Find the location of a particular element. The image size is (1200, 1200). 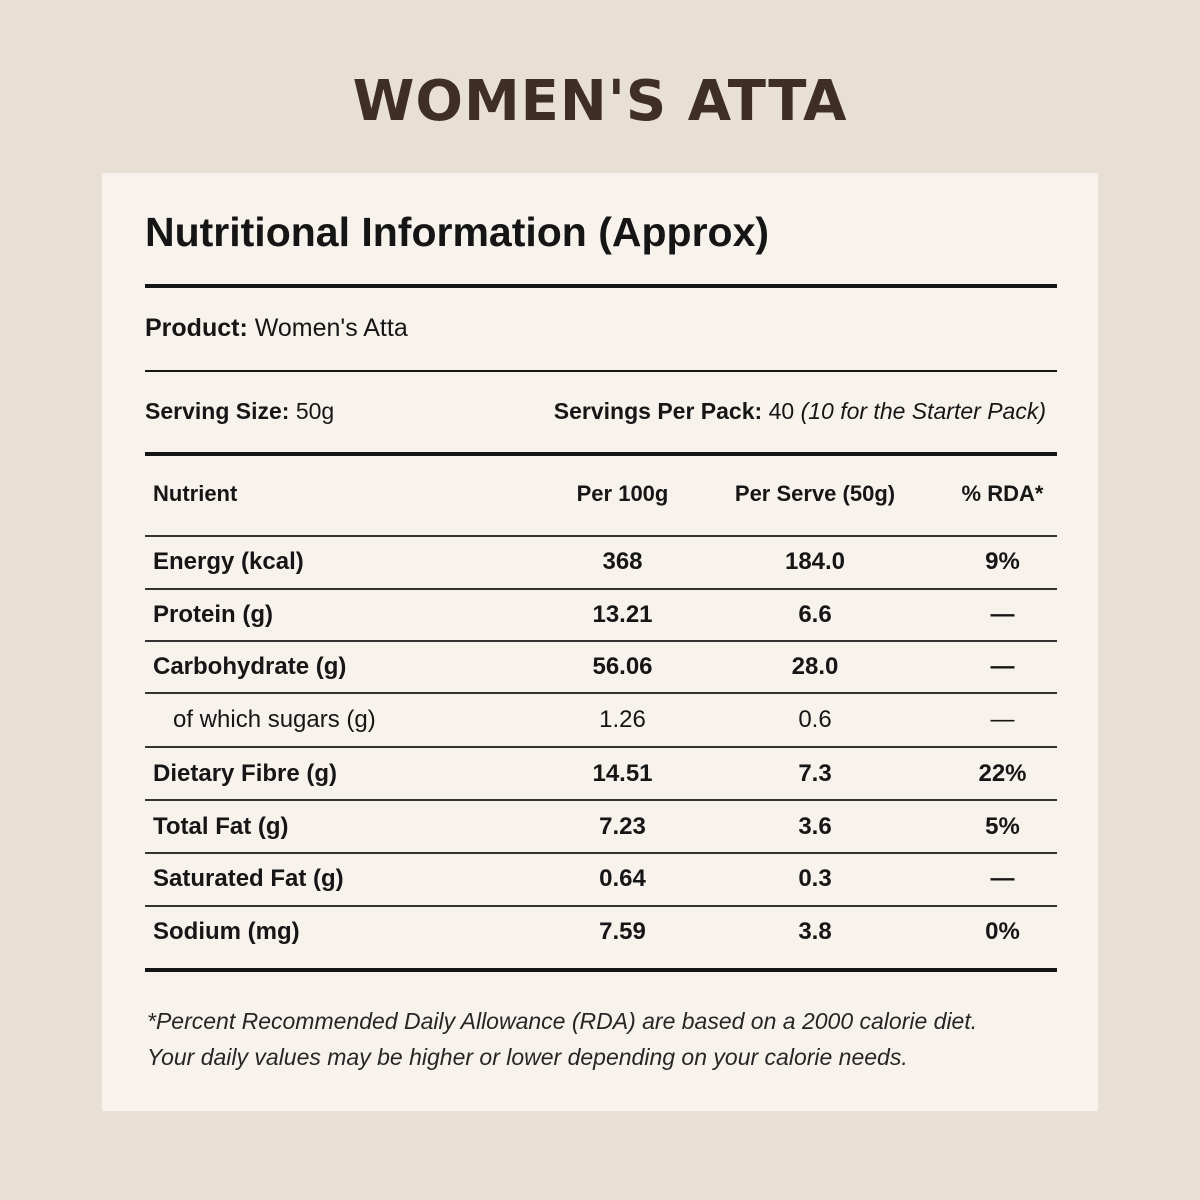

header-rda: % RDA* is located at coordinates (1002, 493).